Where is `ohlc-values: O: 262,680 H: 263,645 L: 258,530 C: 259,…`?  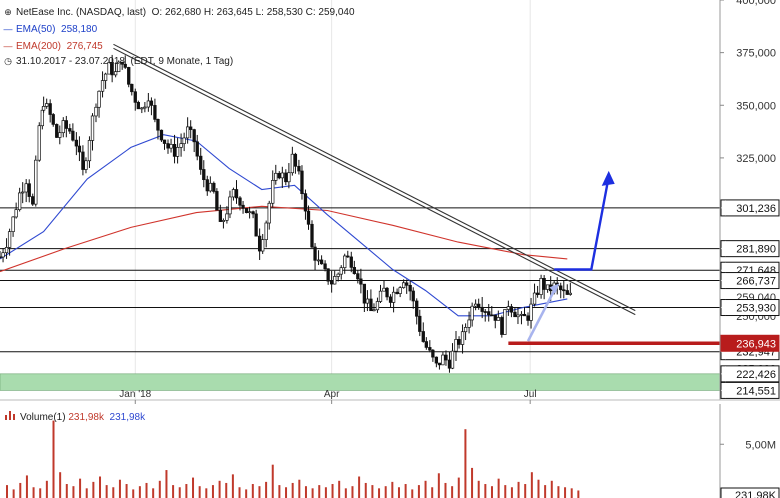
ohlc-values: O: 262,680 H: 263,645 L: 258,530 C: 259,… is located at coordinates (253, 12).